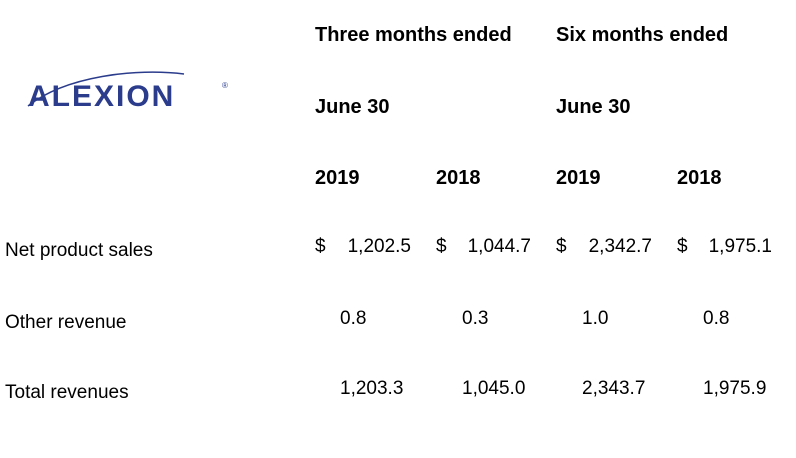 The image size is (796, 458). What do you see at coordinates (66, 322) in the screenshot?
I see `row-label-other-revenue: Other revenue` at bounding box center [66, 322].